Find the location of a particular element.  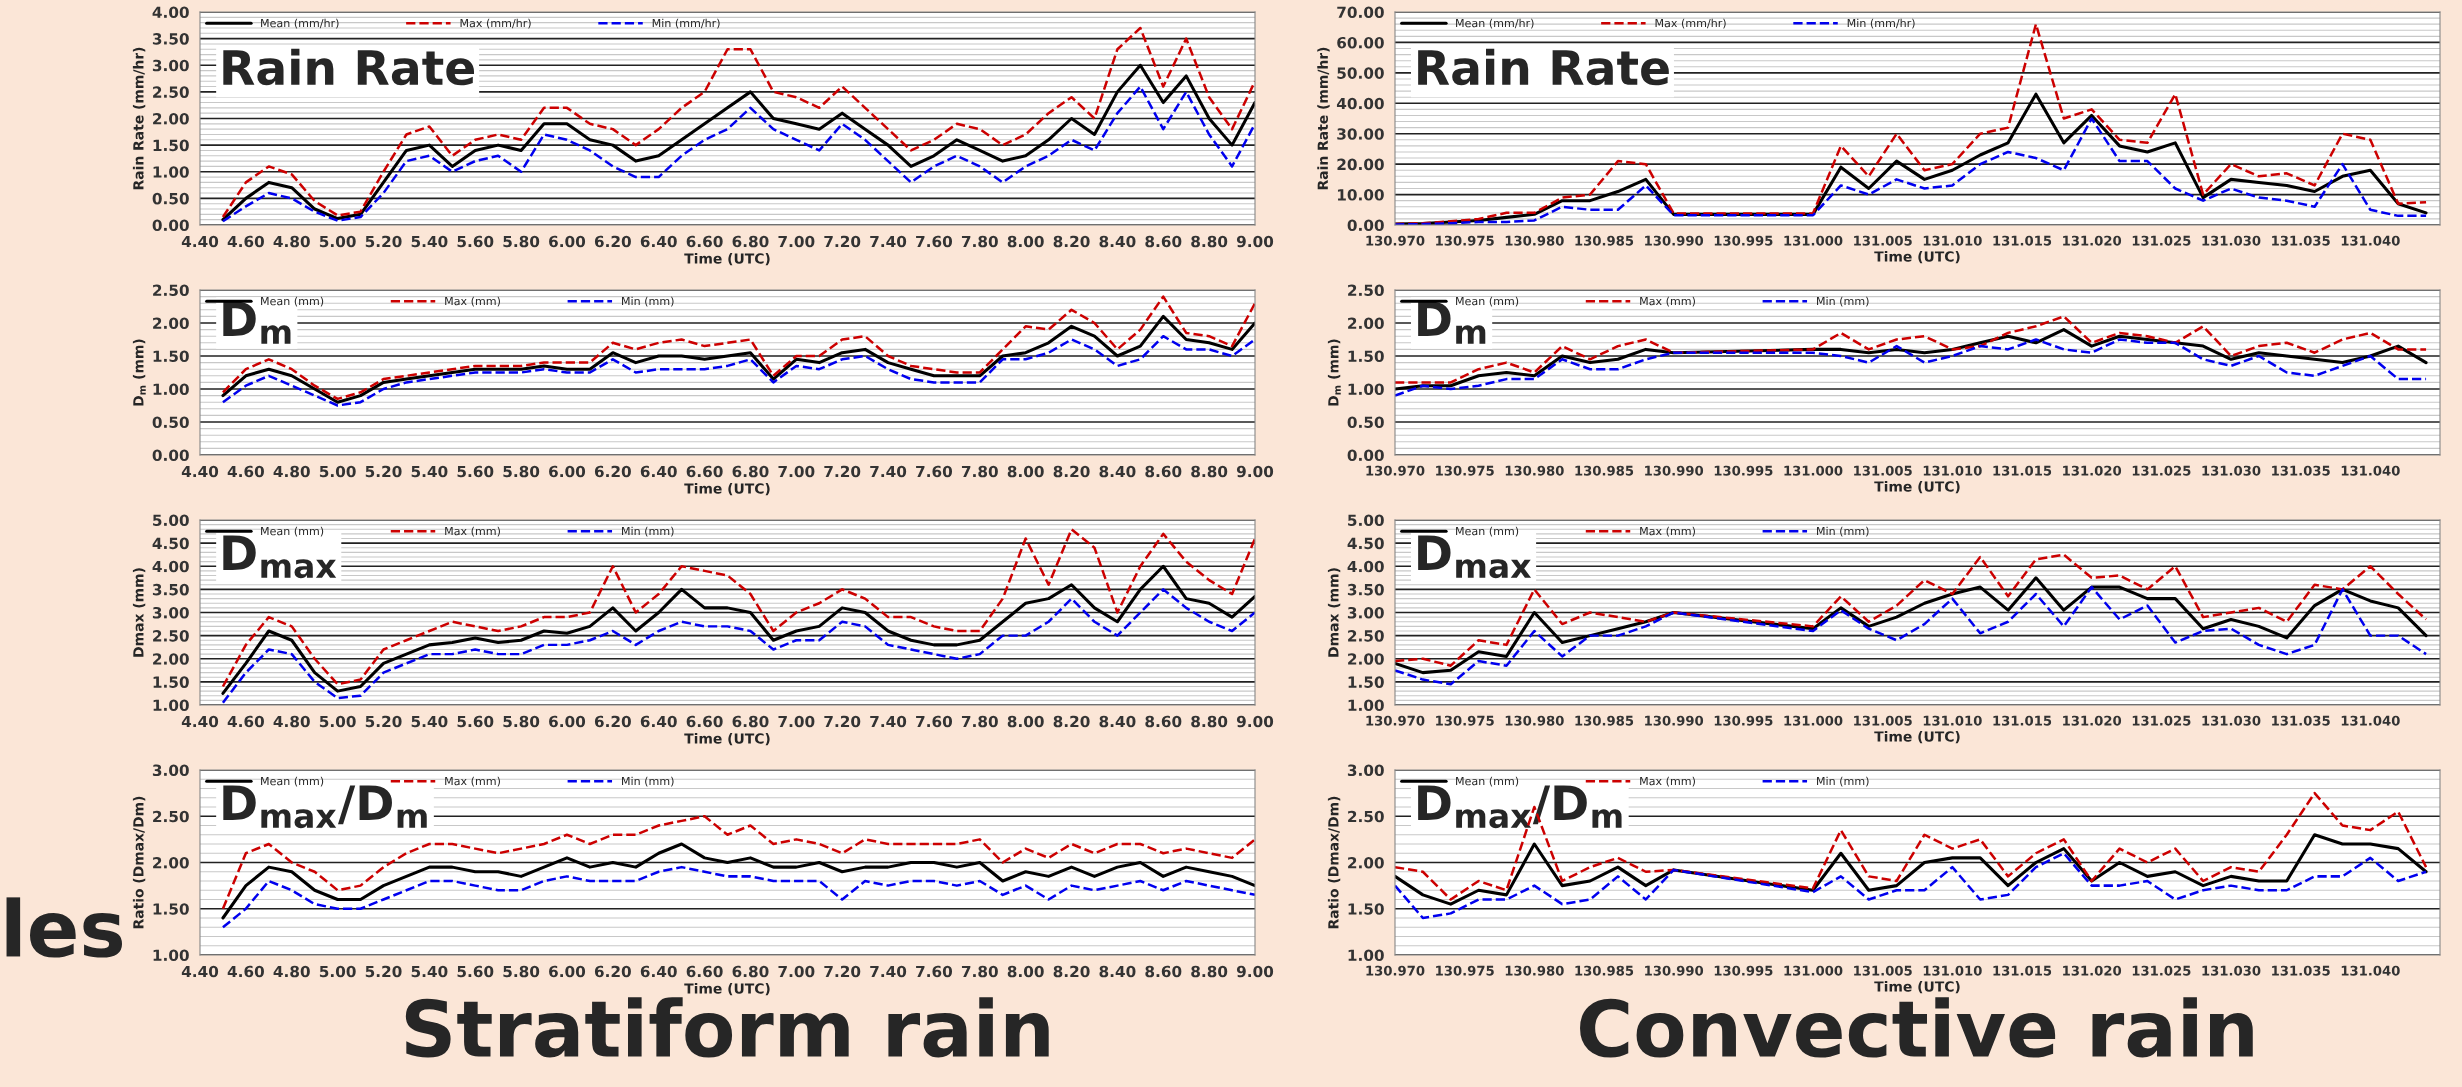

x-tick-label: 131.025 is located at coordinates (2161, 470).